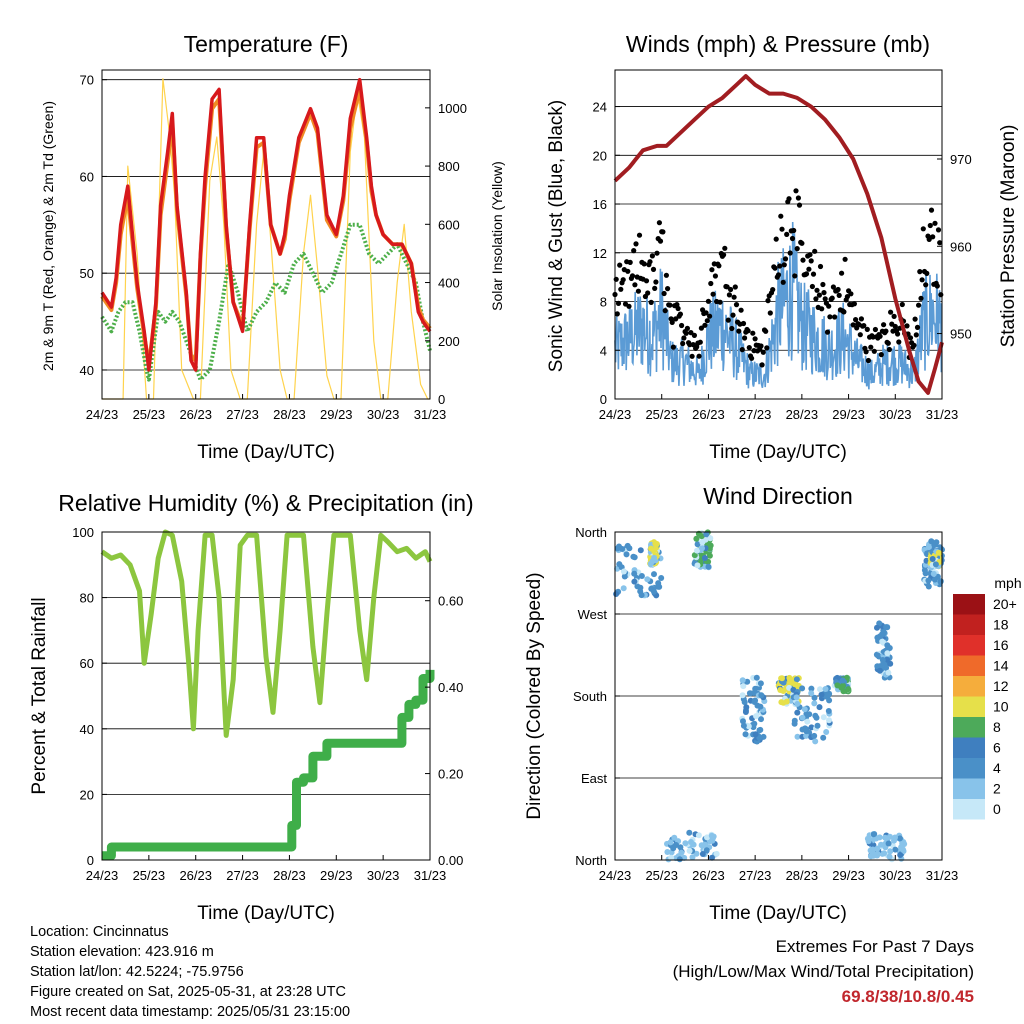 The width and height of the screenshot is (1024, 1024). What do you see at coordinates (452, 108) in the screenshot?
I see `y2-tick-label: 1000` at bounding box center [452, 108].